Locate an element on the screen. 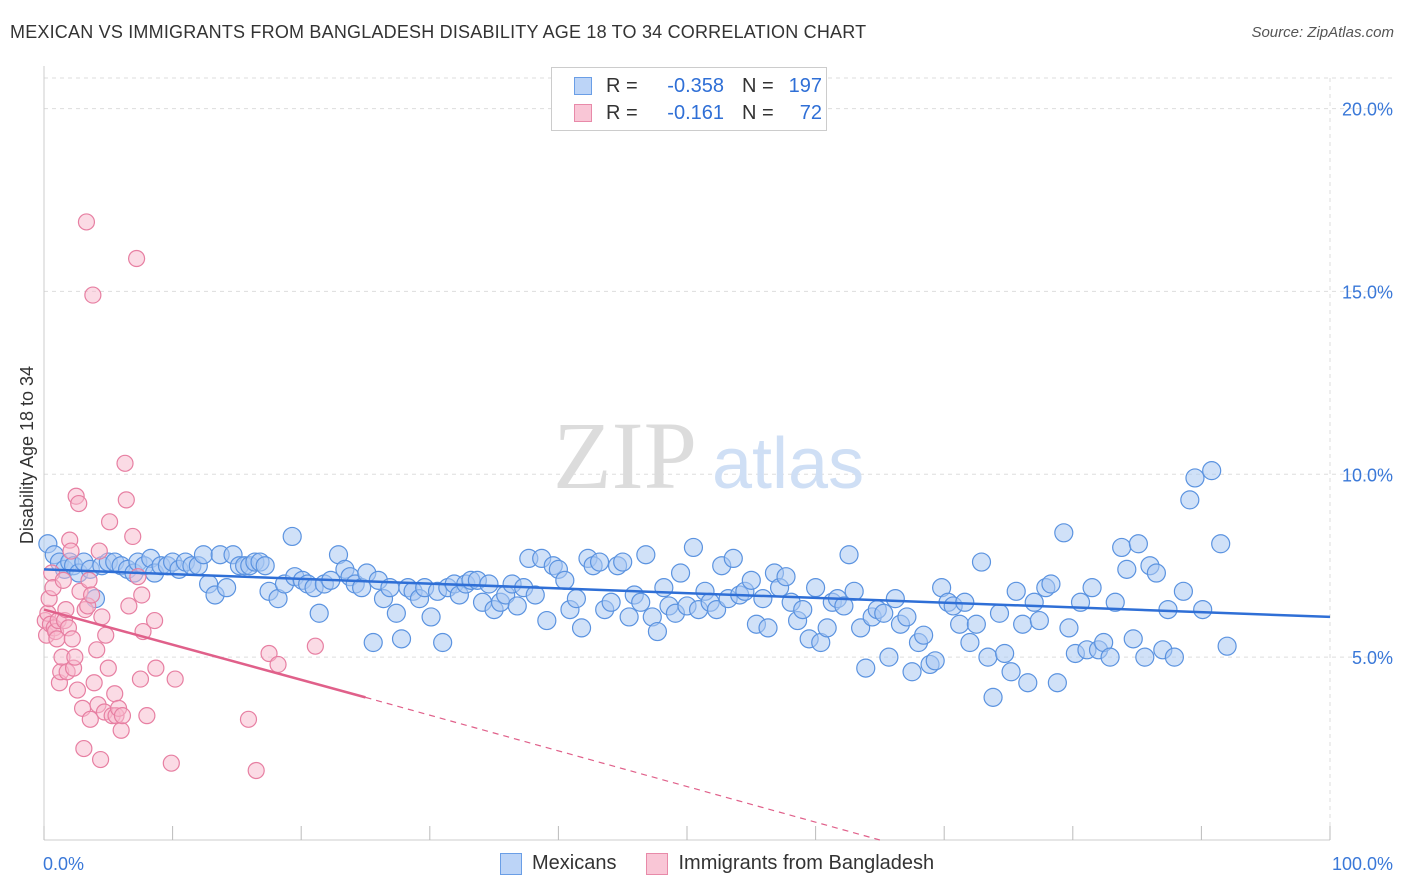  trend-line-bangladesh is located at coordinates (204, 653).